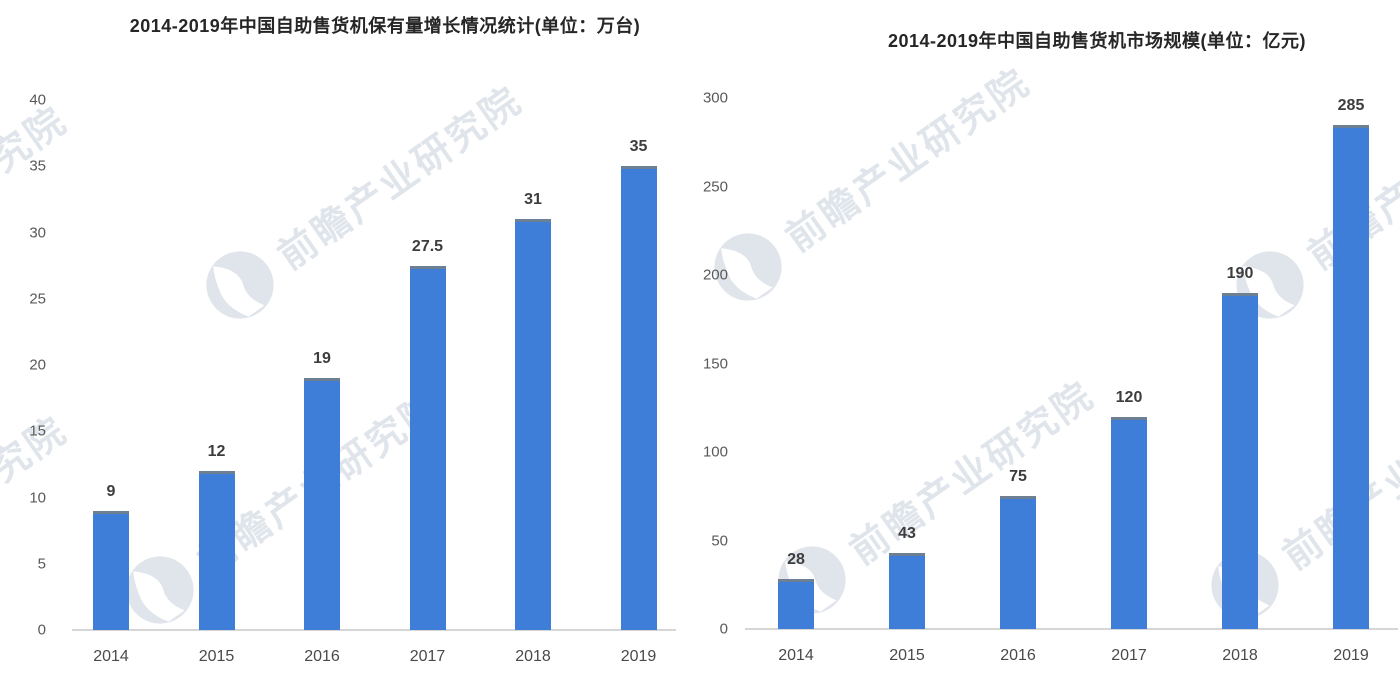  What do you see at coordinates (37, 497) in the screenshot?
I see `y-tick-label: 10` at bounding box center [37, 497].